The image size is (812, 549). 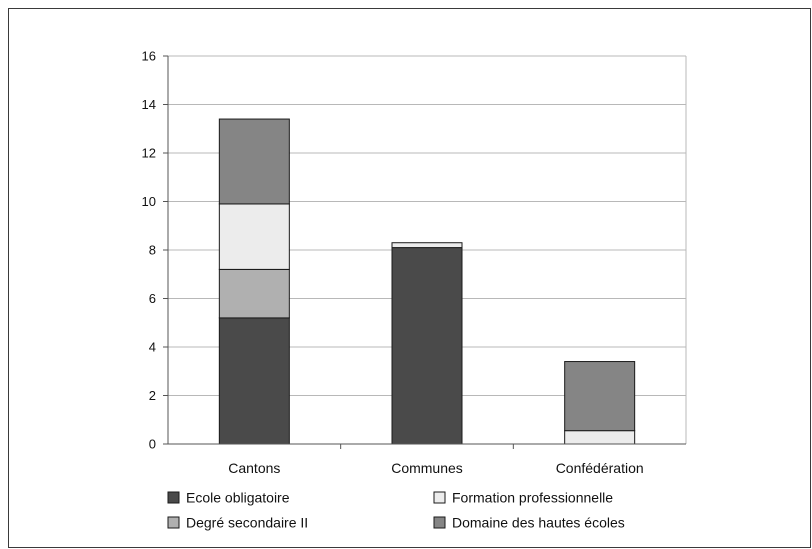 What do you see at coordinates (152, 250) in the screenshot?
I see `y-tick-label: 8` at bounding box center [152, 250].